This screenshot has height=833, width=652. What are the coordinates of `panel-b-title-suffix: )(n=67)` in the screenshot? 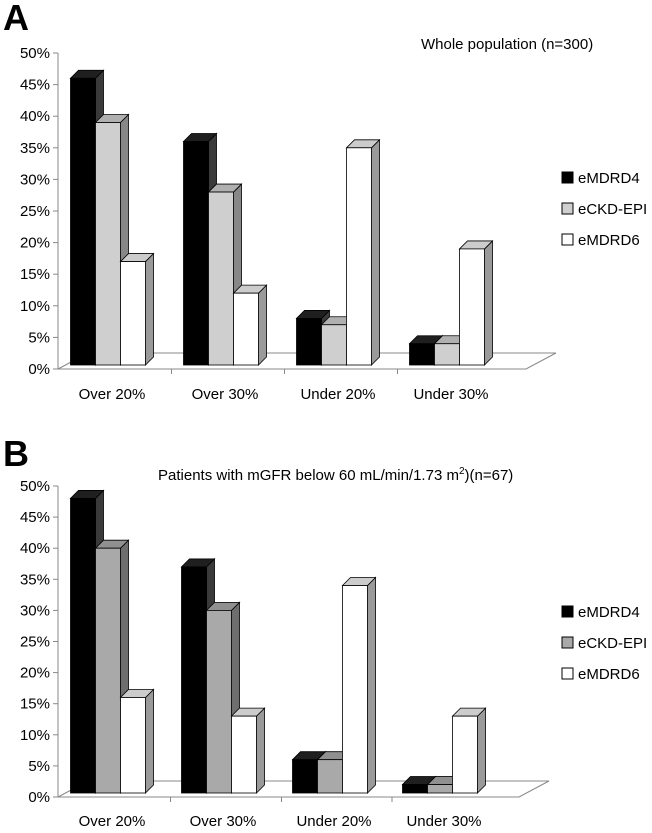 It's located at (489, 475).